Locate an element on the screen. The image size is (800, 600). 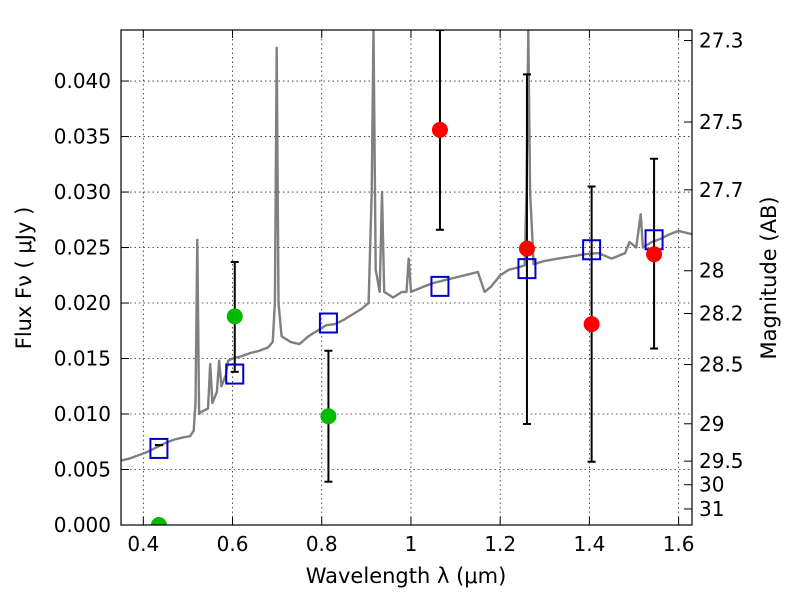
x-axis-label: Wavelength λ (μm) is located at coordinates (406, 576).